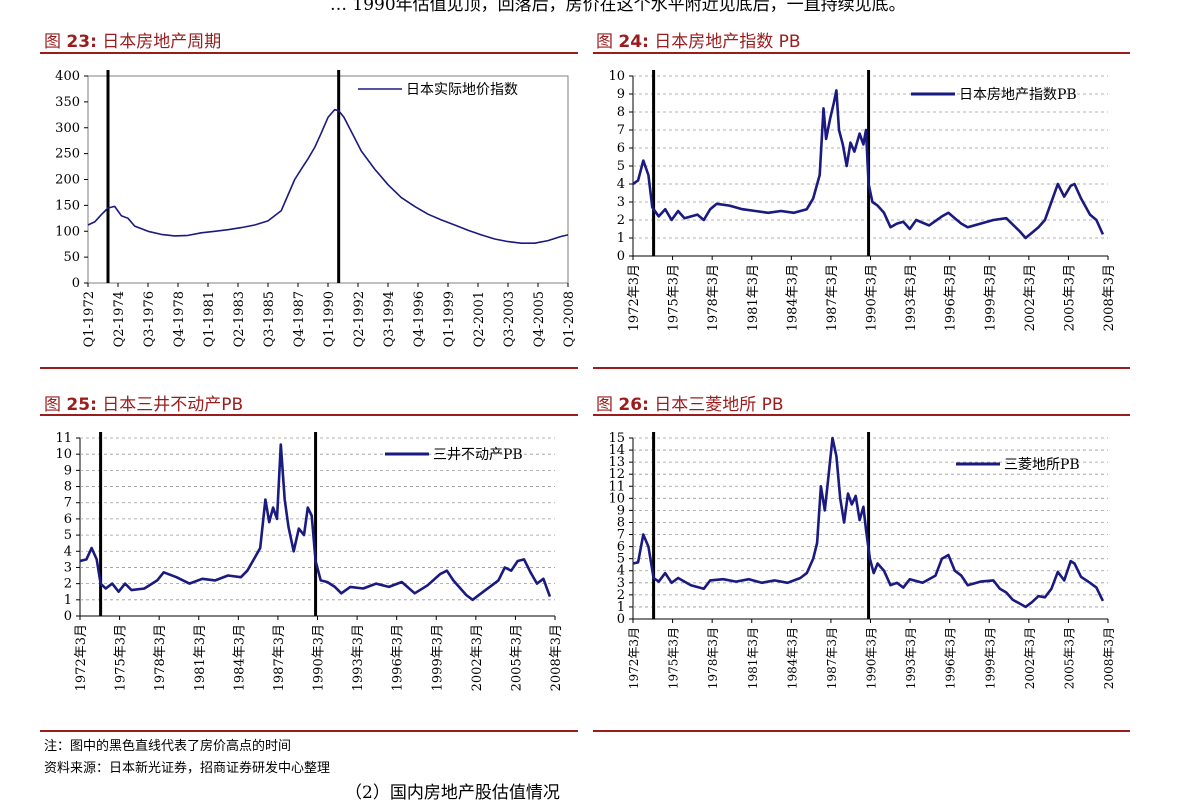  What do you see at coordinates (168, 746) in the screenshot?
I see `chart-note: 注：图中的黑色直线代表了房价高点的时间` at bounding box center [168, 746].